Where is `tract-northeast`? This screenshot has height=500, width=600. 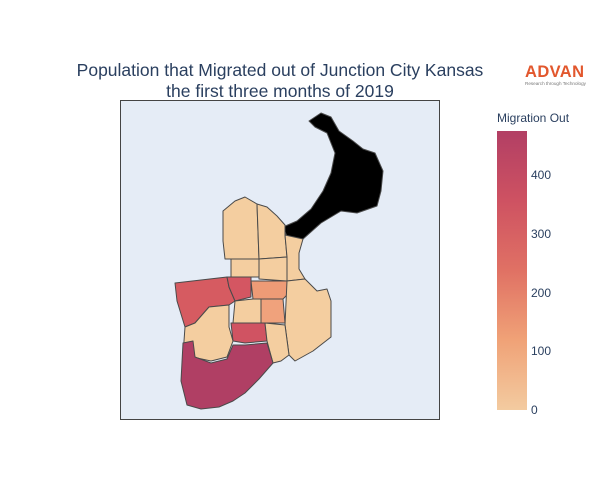
tract-northeast is located at coordinates (333, 182).